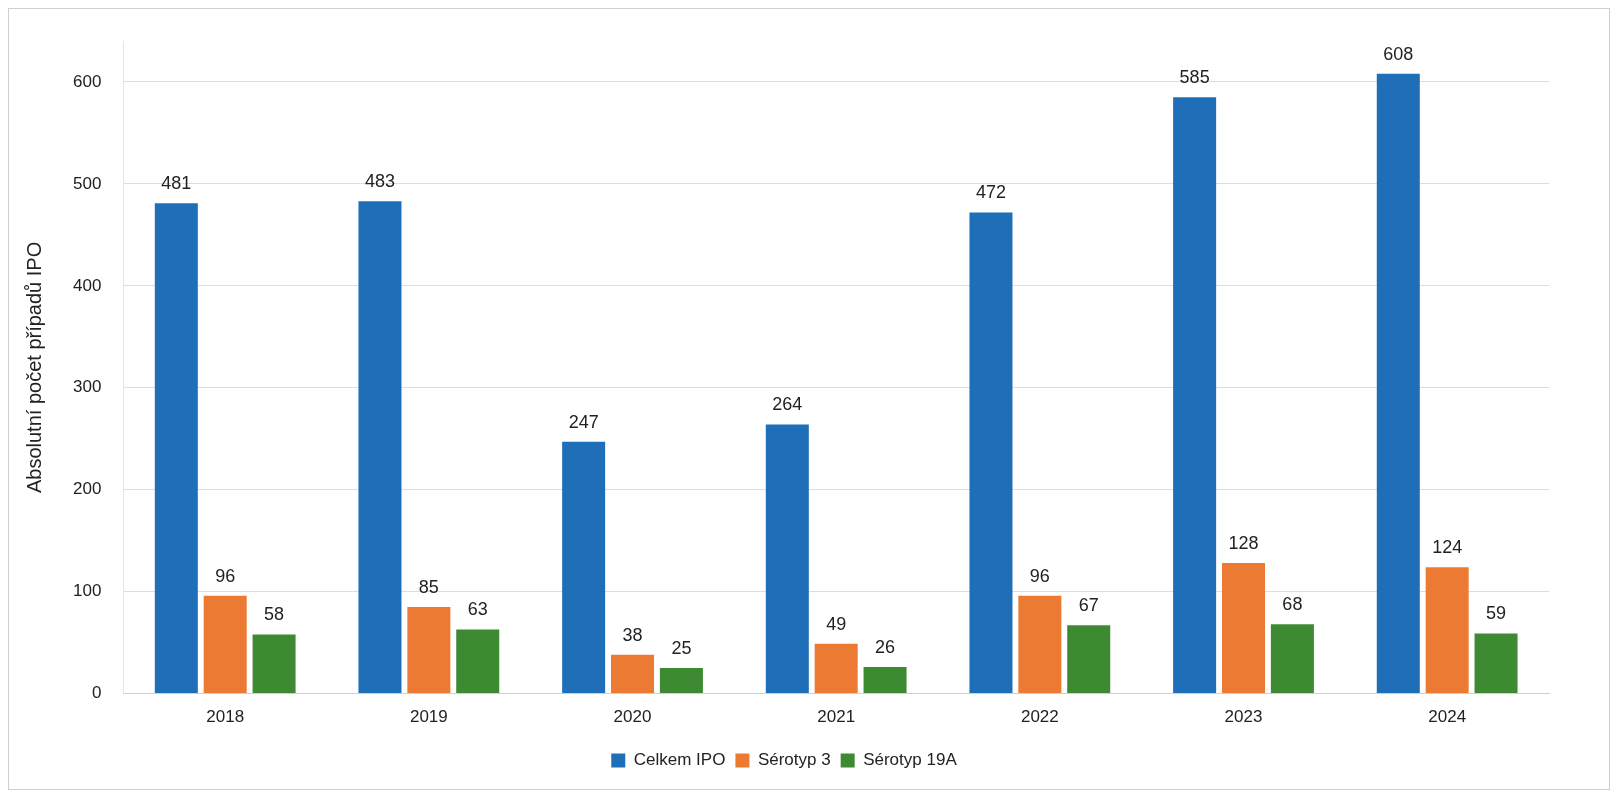 The image size is (1620, 800). What do you see at coordinates (87, 81) in the screenshot?
I see `y-tick-label: 600` at bounding box center [87, 81].